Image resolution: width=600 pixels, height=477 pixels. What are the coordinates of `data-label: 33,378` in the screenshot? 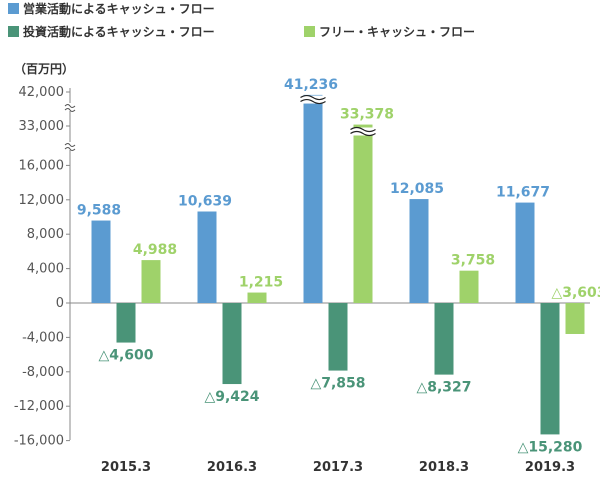 It's located at (367, 115).